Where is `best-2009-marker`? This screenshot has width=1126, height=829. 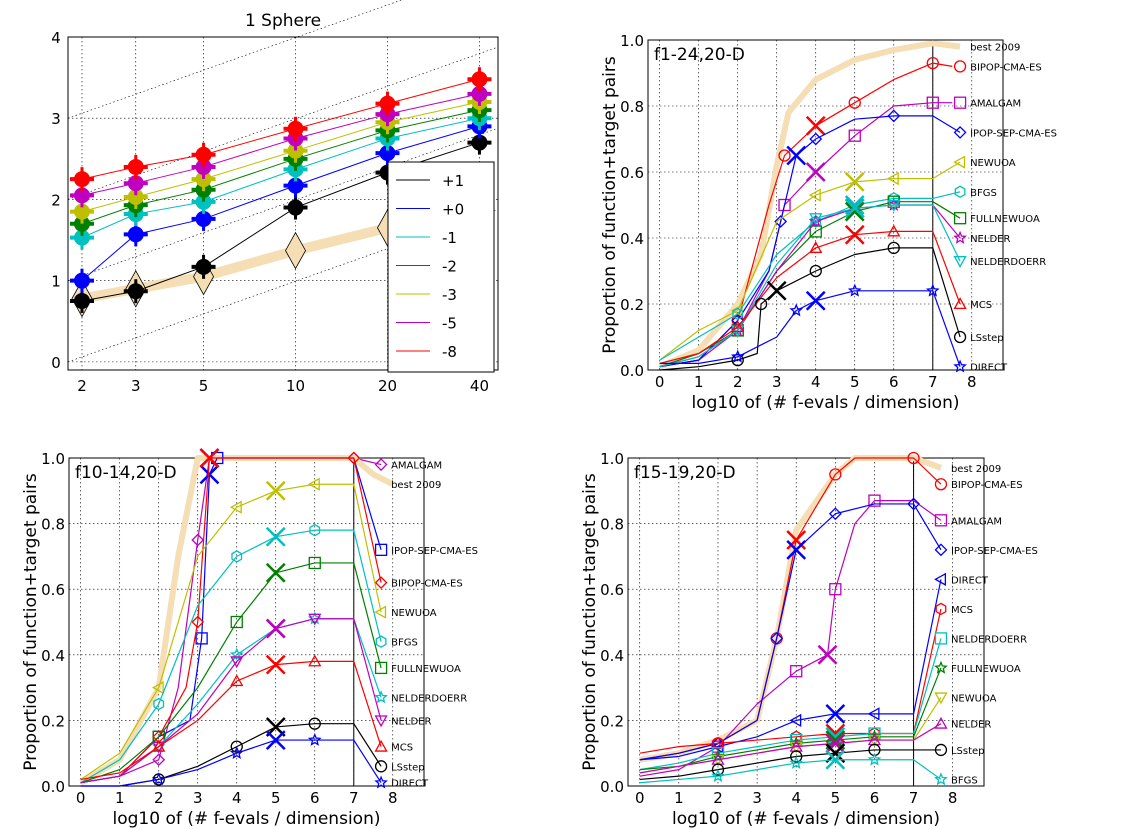
best-2009-marker is located at coordinates (295, 250).